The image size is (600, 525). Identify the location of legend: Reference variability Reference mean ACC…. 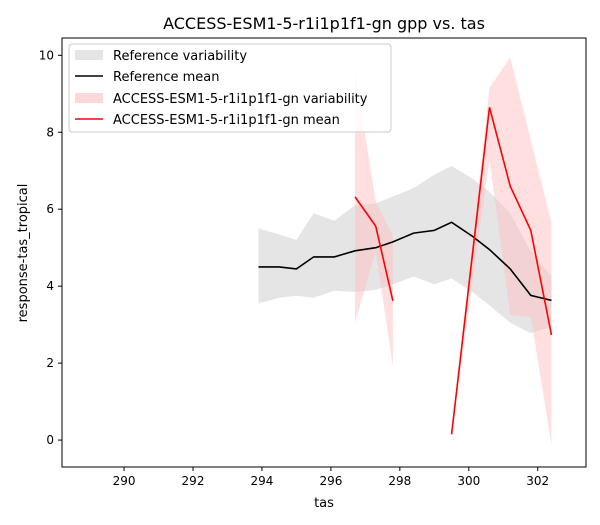
(230, 88).